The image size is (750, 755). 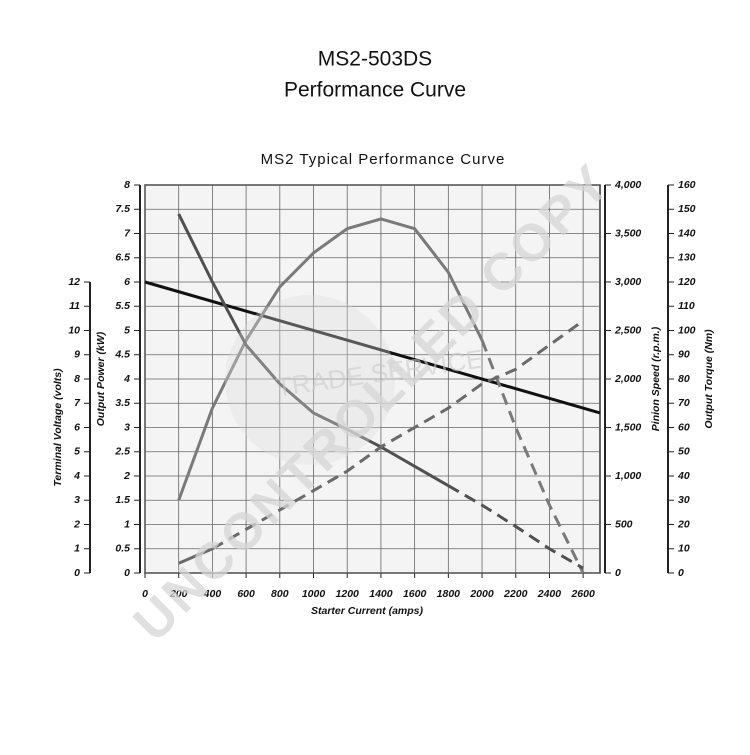 What do you see at coordinates (627, 330) in the screenshot?
I see `y-tick-label: 2,500` at bounding box center [627, 330].